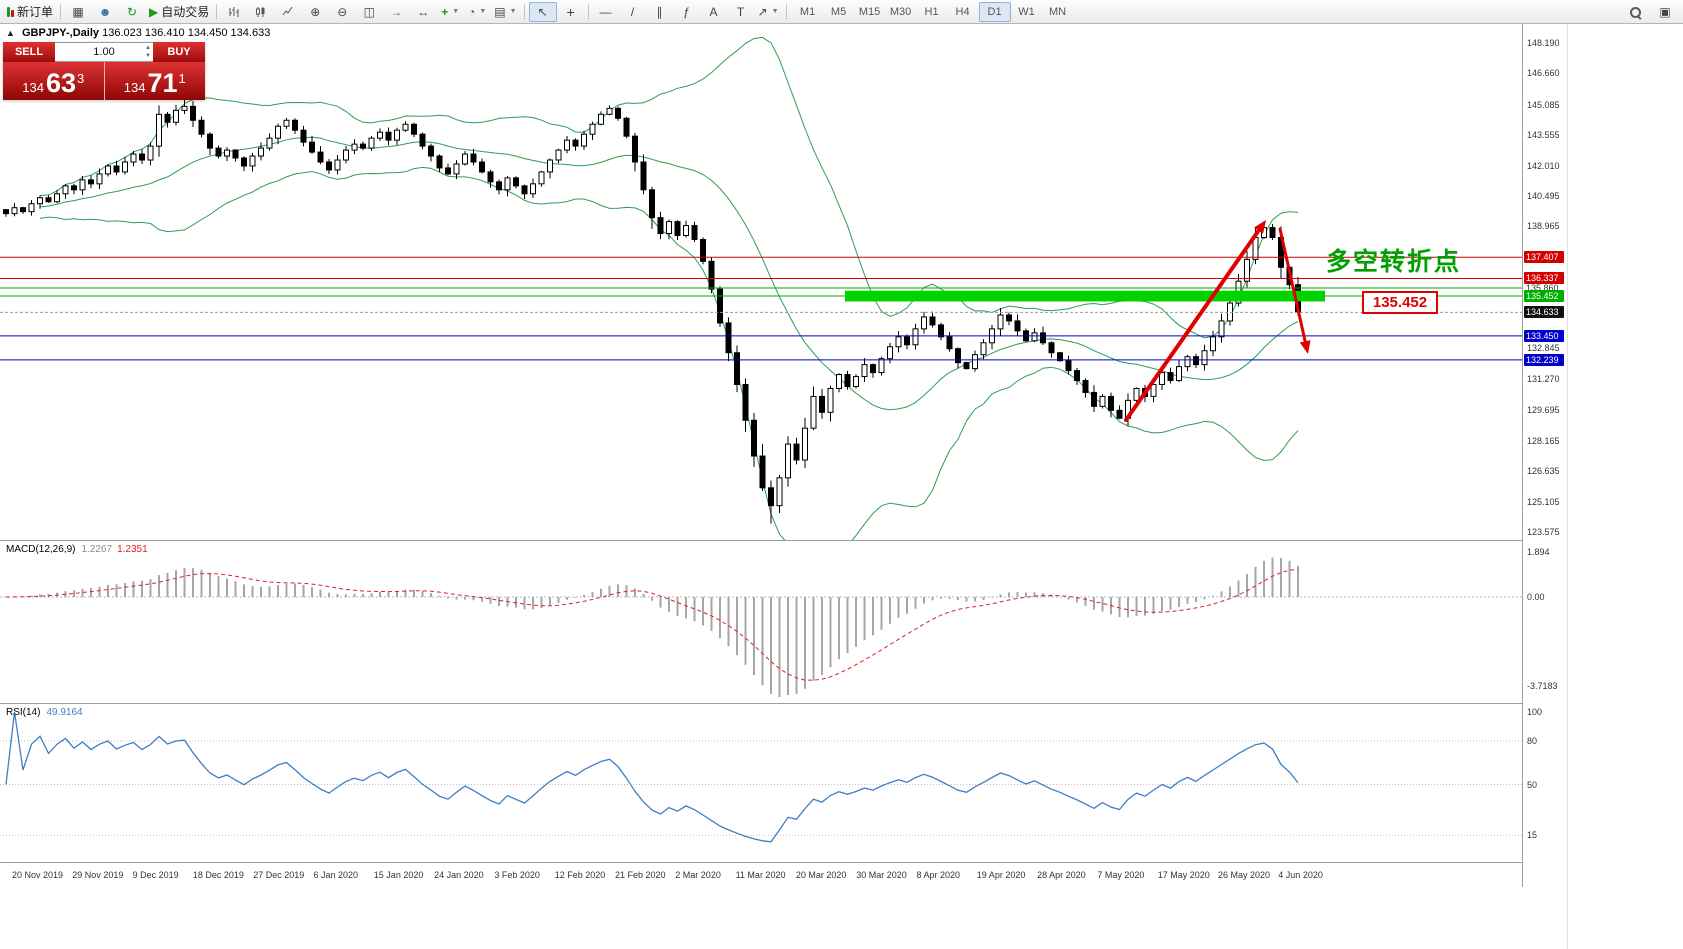  What do you see at coordinates (342, 12) in the screenshot?
I see `zoom-out-button: ⊖` at bounding box center [342, 12].